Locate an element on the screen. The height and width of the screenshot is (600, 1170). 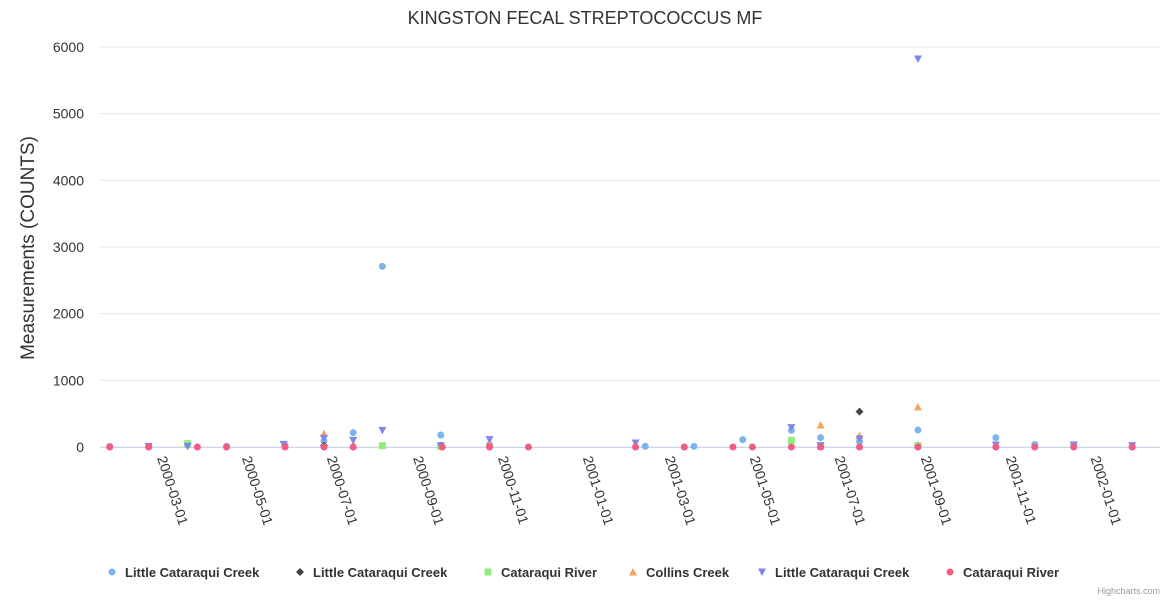
y-tick-label: 3000 is located at coordinates (68, 247).